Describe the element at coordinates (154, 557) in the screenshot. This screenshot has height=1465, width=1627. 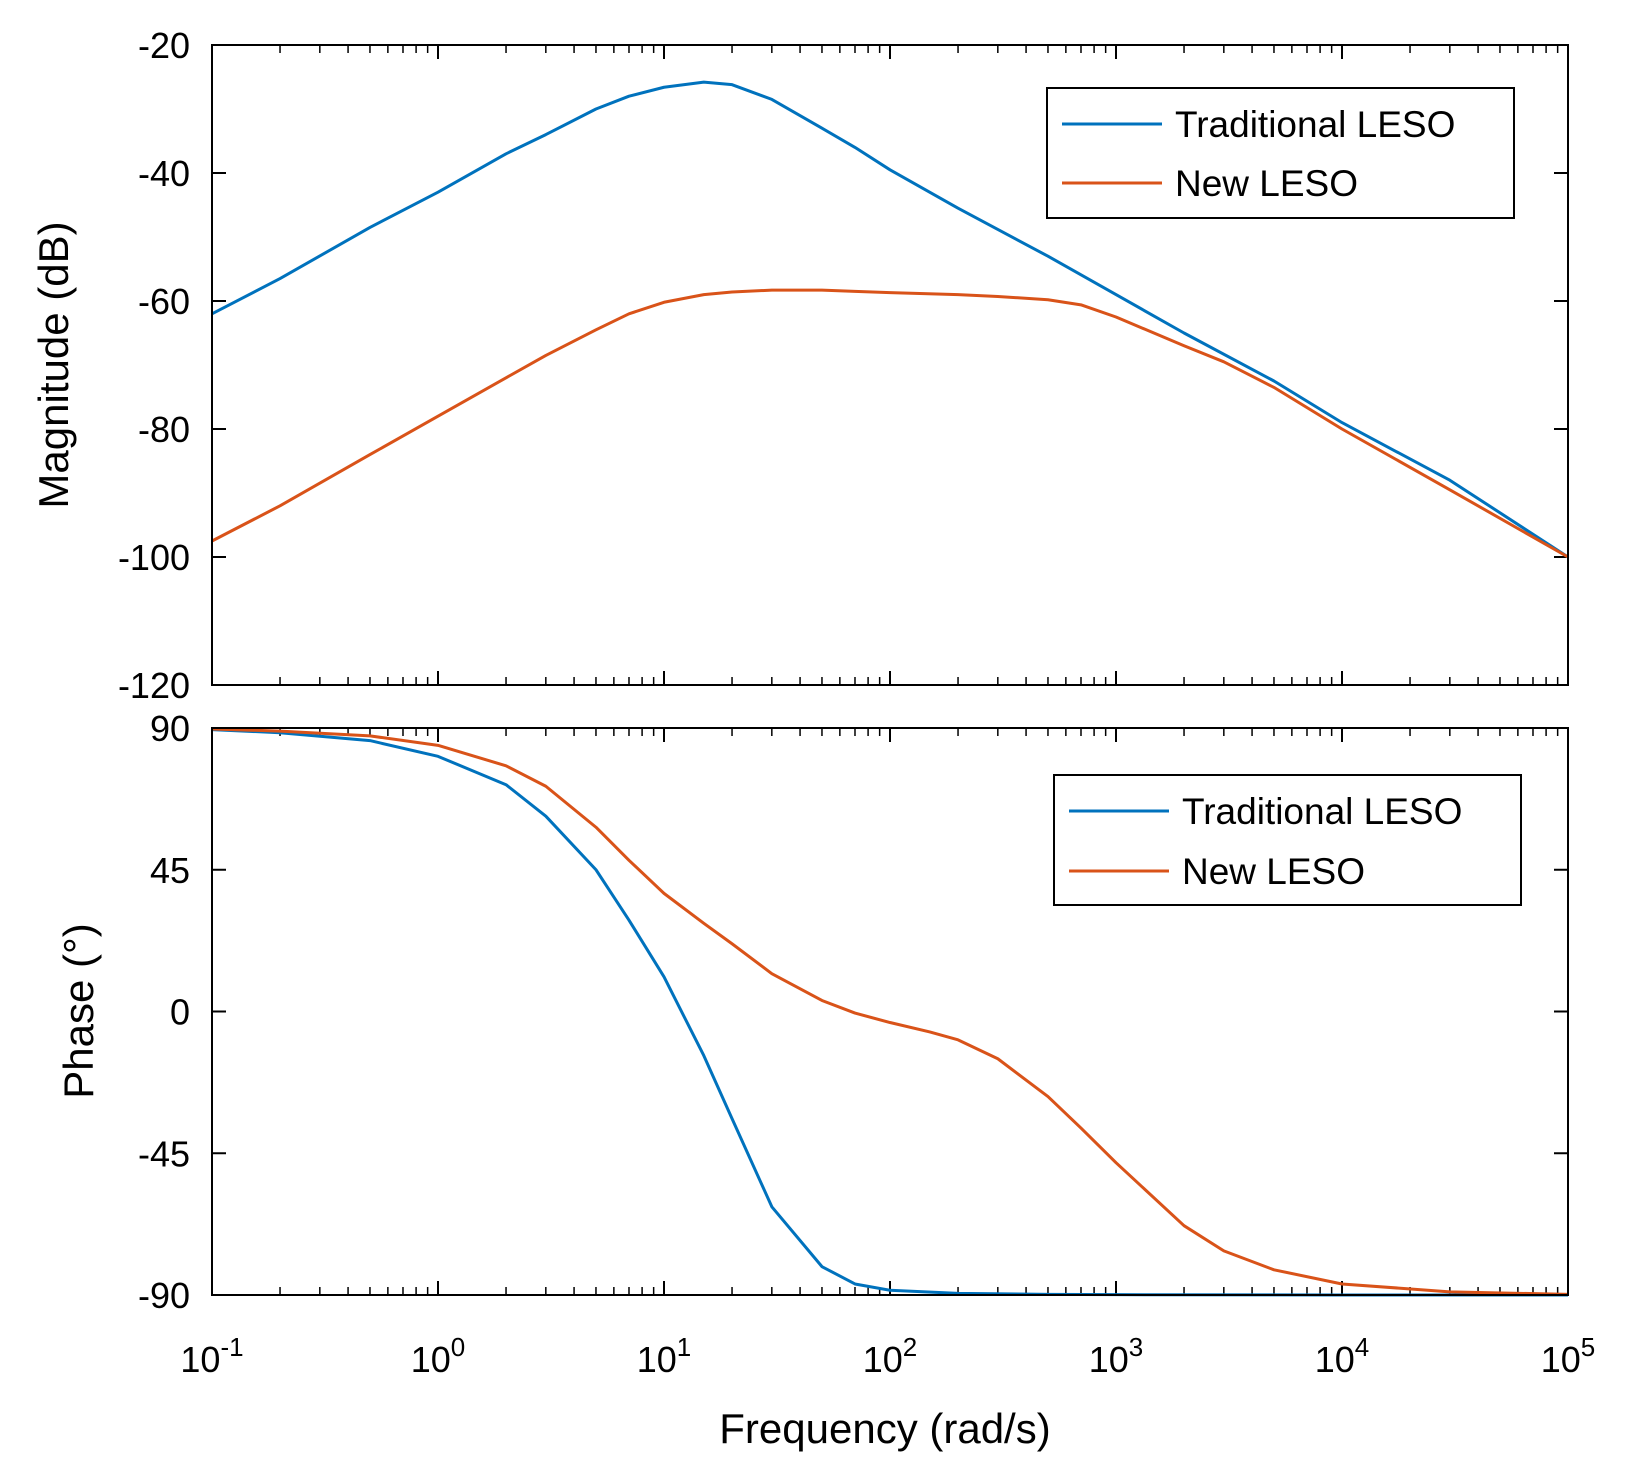
I see `magnitude-y-tick-label: -100` at that location.